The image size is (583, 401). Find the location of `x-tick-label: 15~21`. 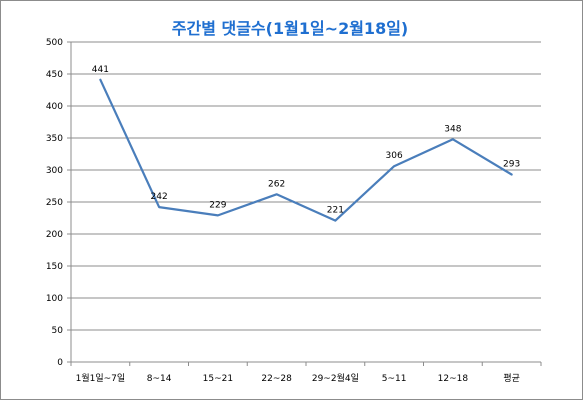

x-tick-label: 15~21 is located at coordinates (218, 379).